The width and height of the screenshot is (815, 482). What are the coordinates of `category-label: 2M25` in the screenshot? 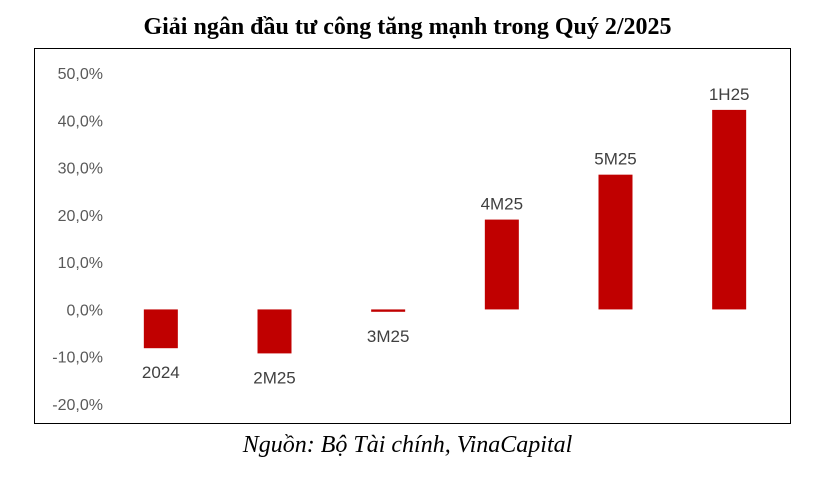 It's located at (274, 377).